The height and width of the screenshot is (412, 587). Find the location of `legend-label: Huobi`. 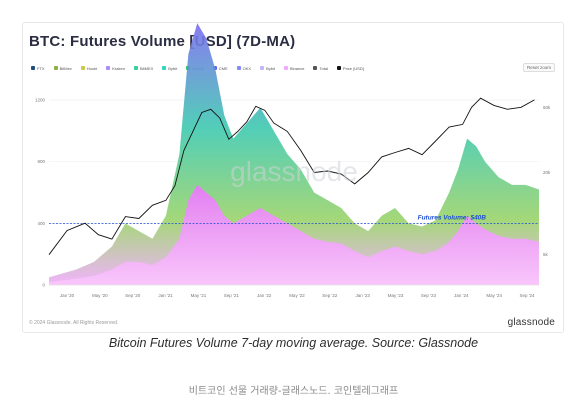

legend-label: Huobi is located at coordinates (92, 68).